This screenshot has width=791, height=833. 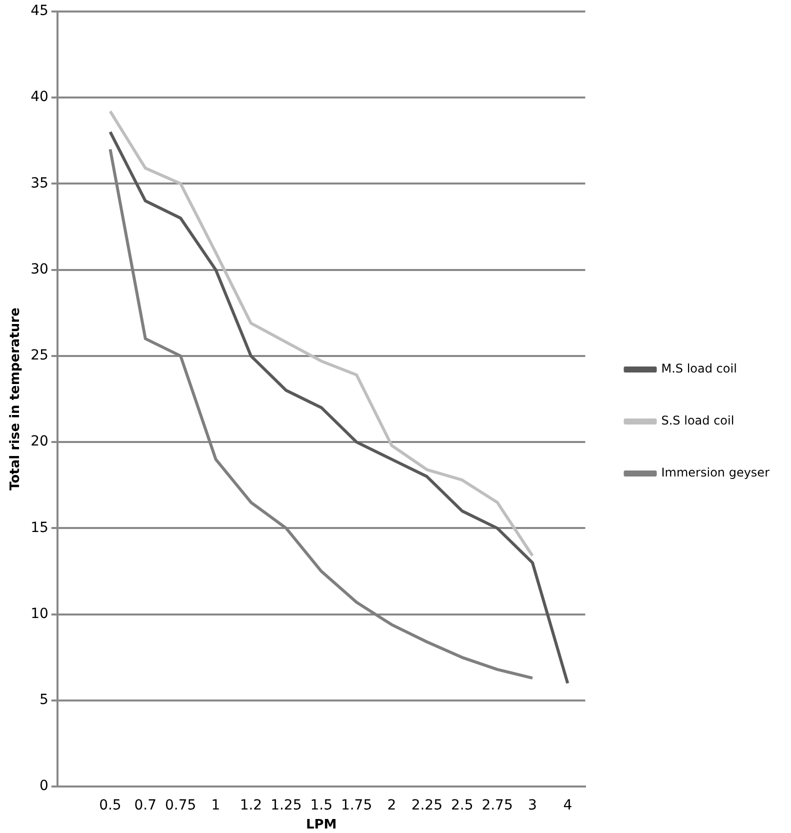 I want to click on x-tick-label: 2.25, so click(x=426, y=806).